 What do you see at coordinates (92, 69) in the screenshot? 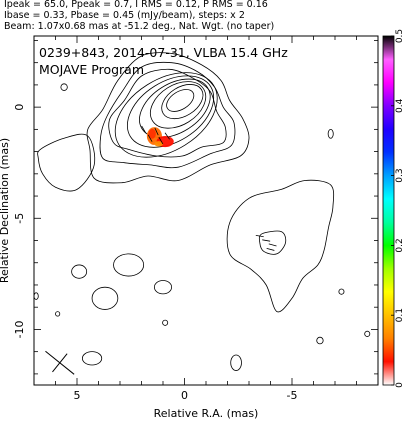
I see `panel-subtitle: MOJAVE Program` at bounding box center [92, 69].